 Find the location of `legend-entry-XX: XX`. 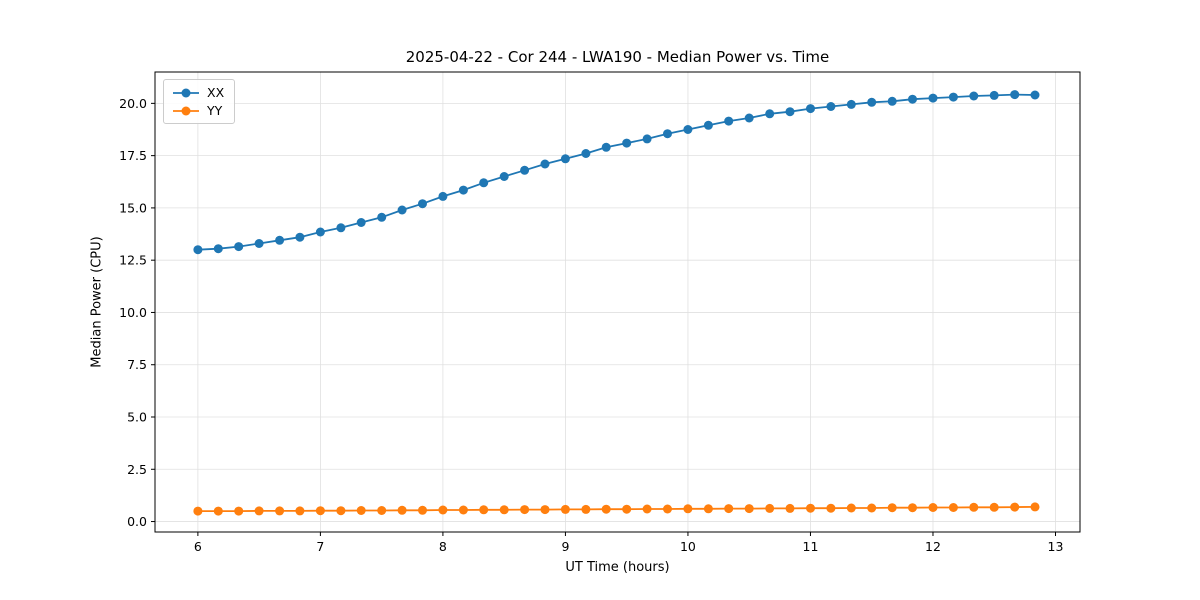

legend-entry-XX: XX is located at coordinates (198, 92).